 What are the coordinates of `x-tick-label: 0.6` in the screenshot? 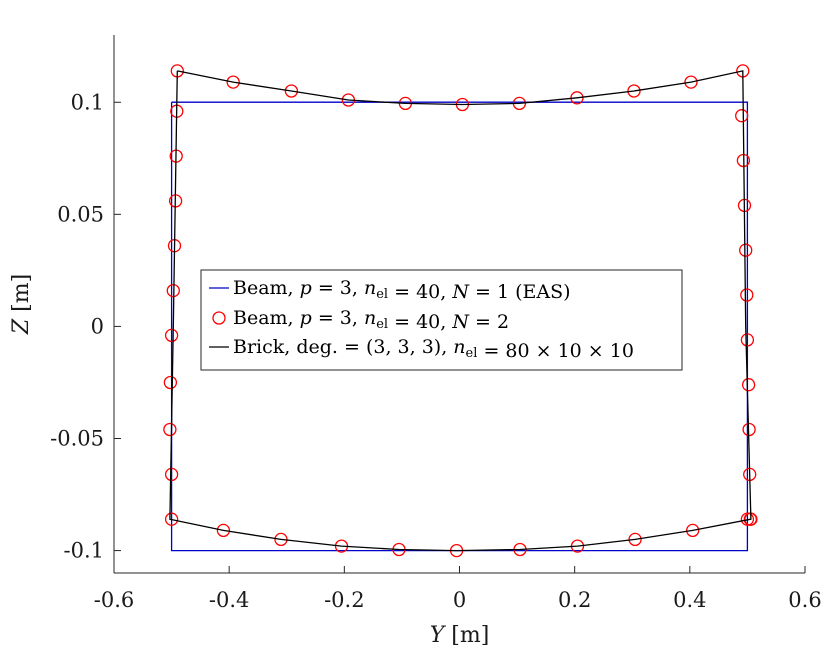 It's located at (804, 600).